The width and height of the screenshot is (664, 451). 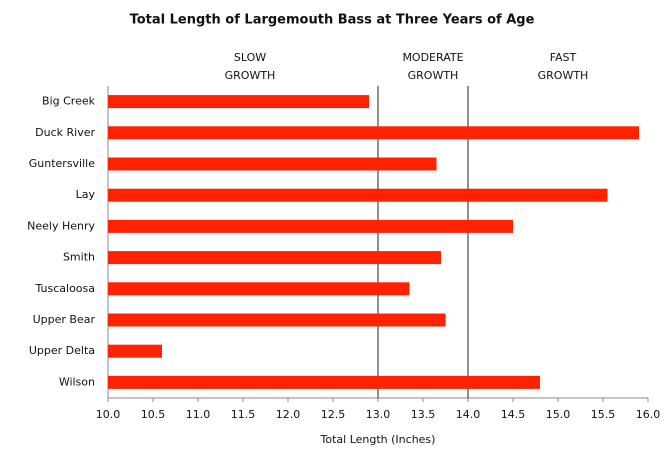 What do you see at coordinates (64, 319) in the screenshot?
I see `y-tick-label: Upper Bear` at bounding box center [64, 319].